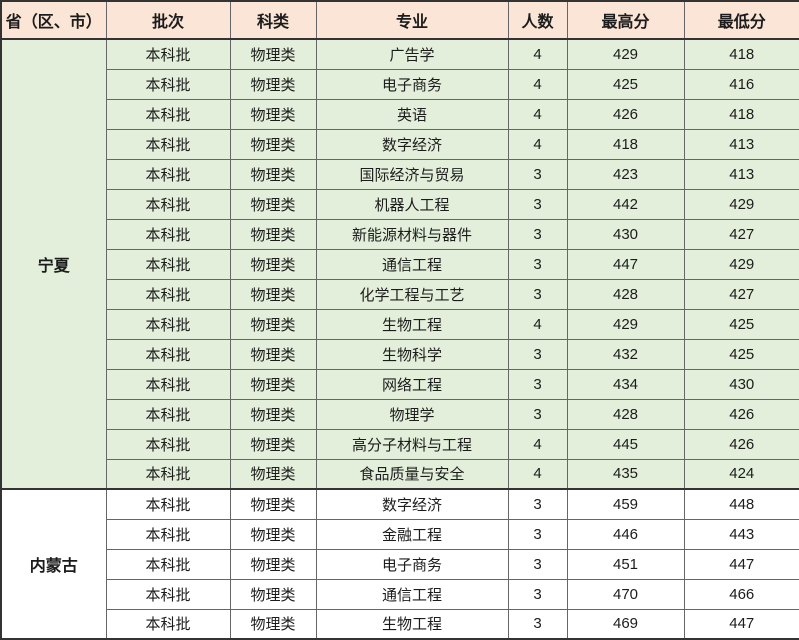  I want to click on max-score-cell: 430, so click(625, 234).